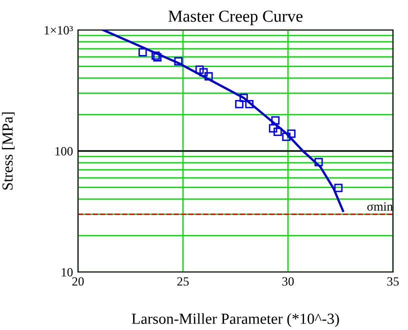 The height and width of the screenshot is (330, 408). I want to click on ref-line-label: σmin, so click(380, 206).